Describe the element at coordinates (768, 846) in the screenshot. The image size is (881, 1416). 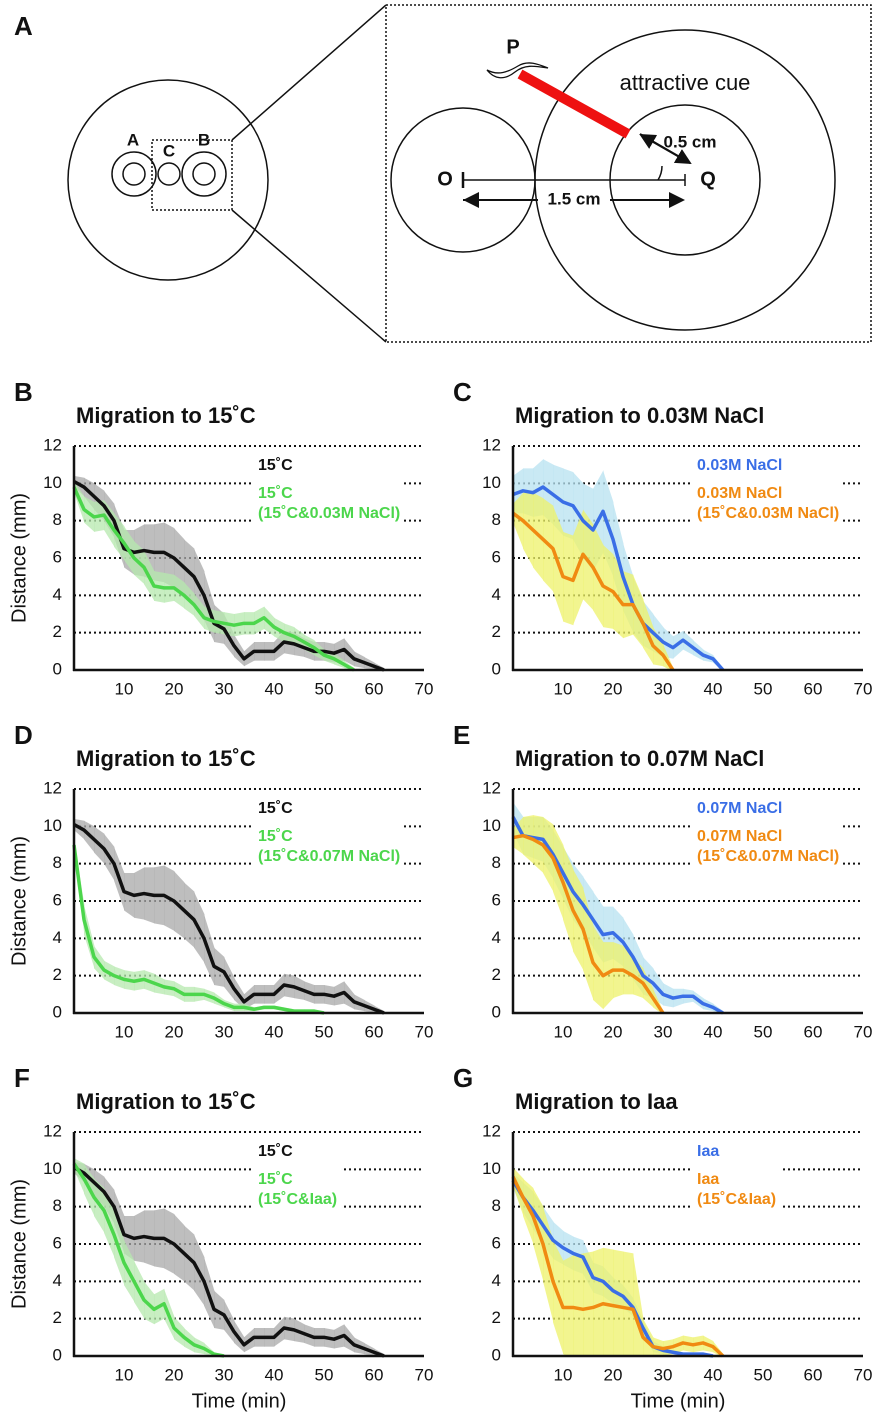
I see `legend-entry: 0.07M NaCl (15˚C&0.07M NaCl)` at that location.